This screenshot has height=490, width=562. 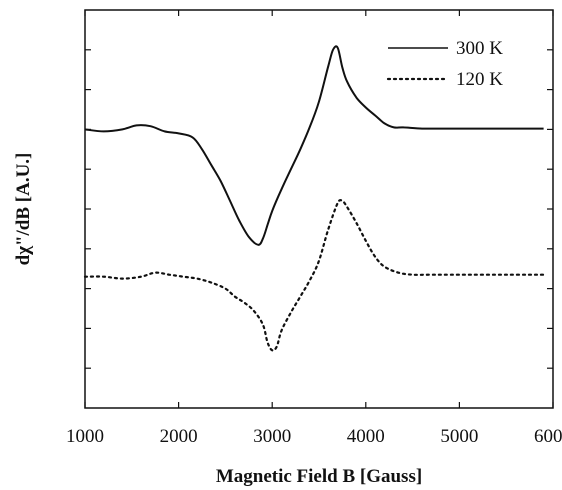 What do you see at coordinates (272, 436) in the screenshot?
I see `x-tick-label-3000: 3000` at bounding box center [272, 436].